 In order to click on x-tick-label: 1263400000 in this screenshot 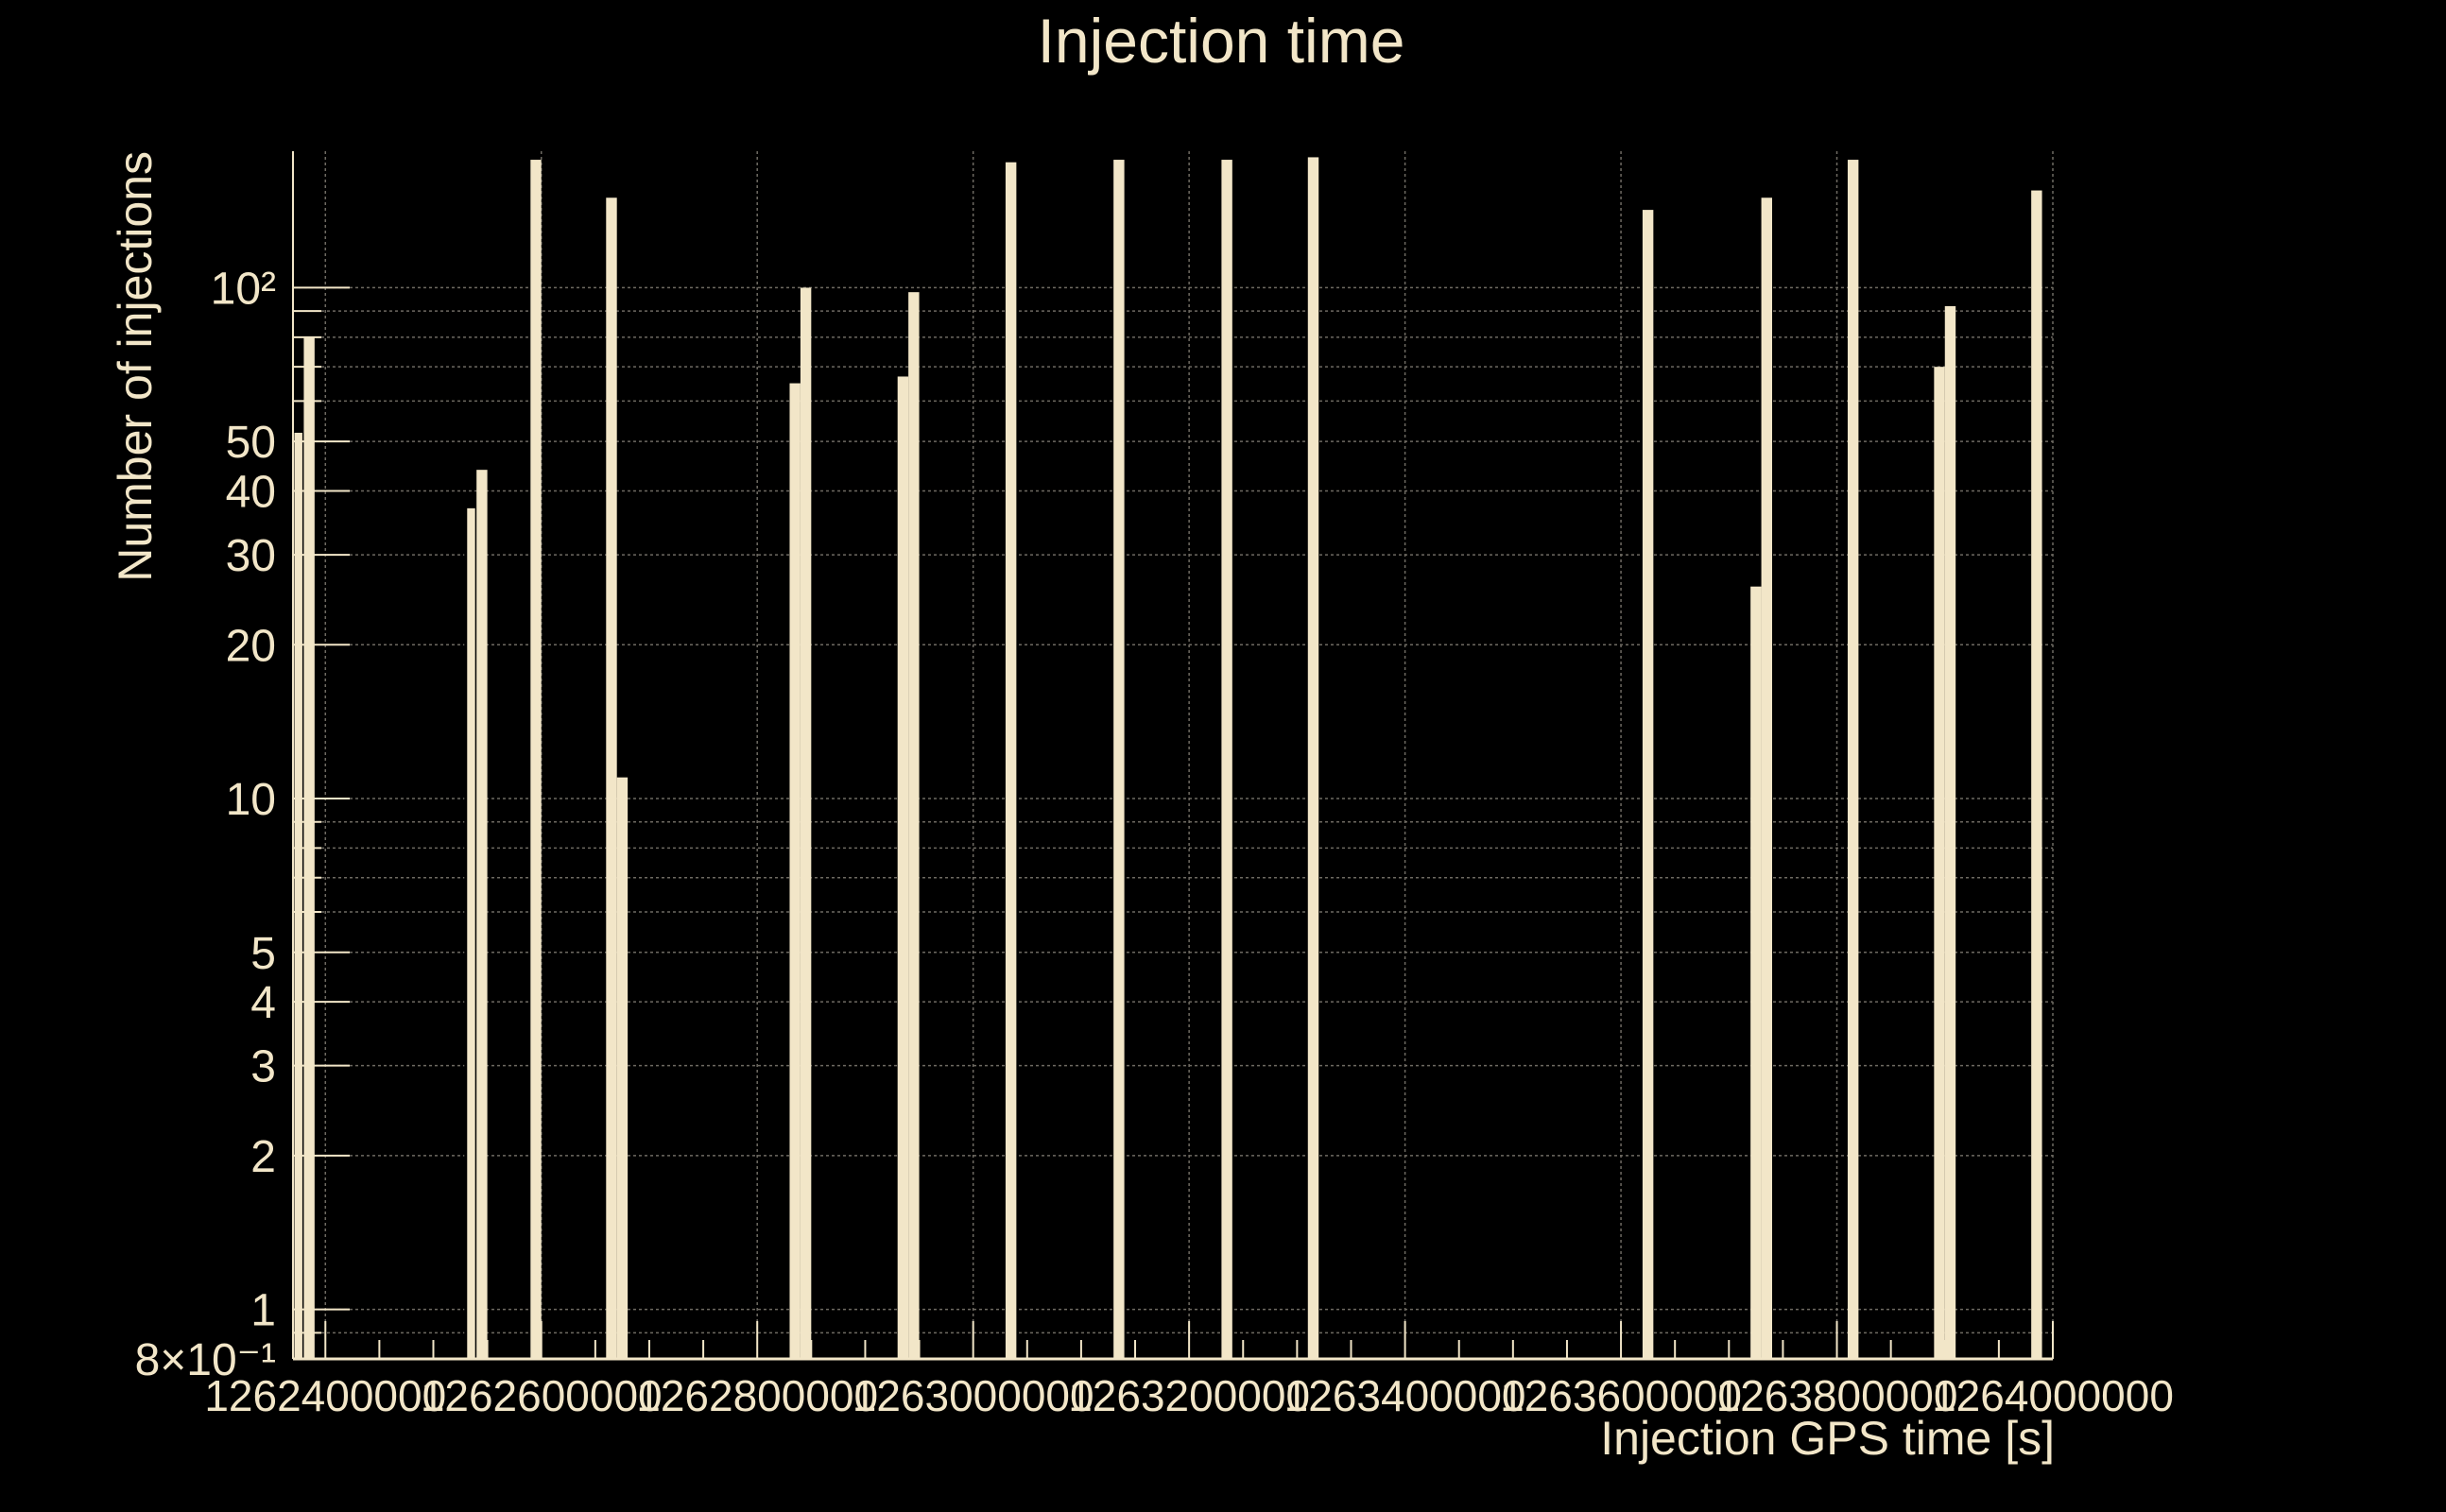, I will do `click(1405, 1395)`.